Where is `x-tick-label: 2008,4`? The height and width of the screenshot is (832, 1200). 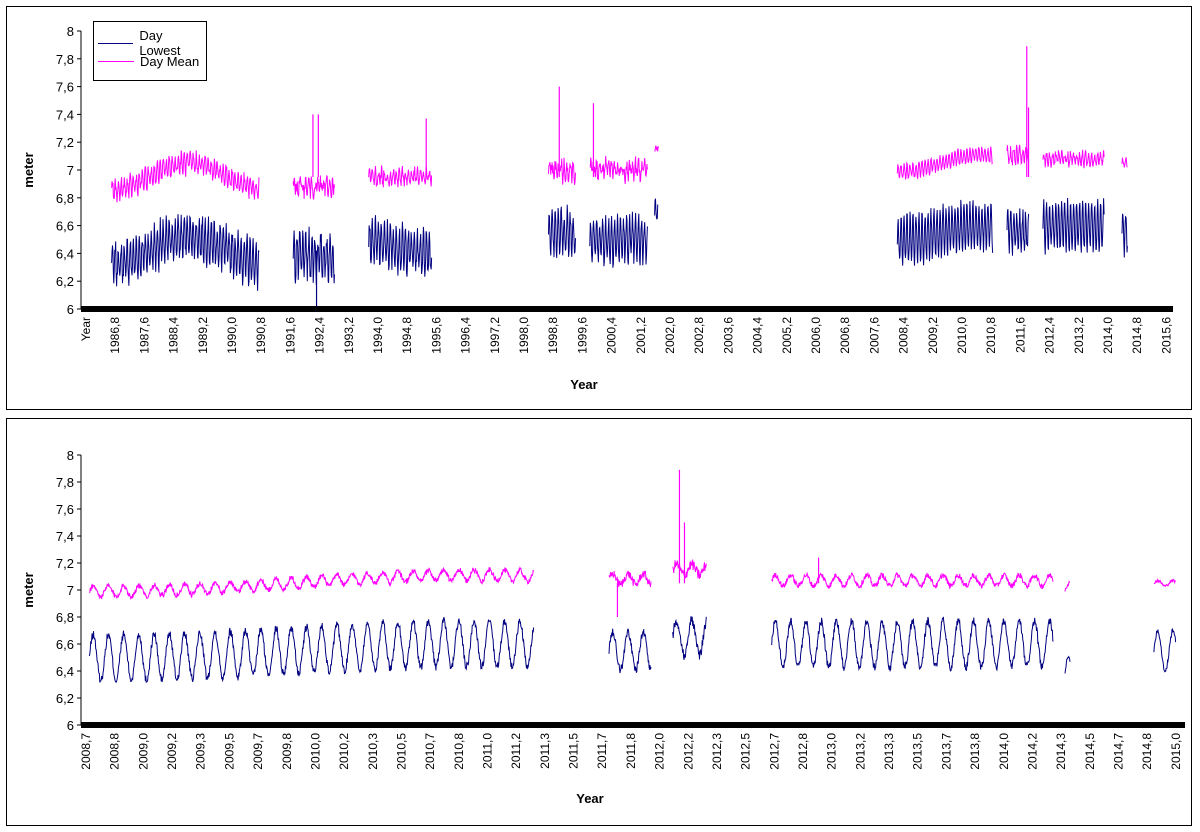 x-tick-label: 2008,4 is located at coordinates (904, 335).